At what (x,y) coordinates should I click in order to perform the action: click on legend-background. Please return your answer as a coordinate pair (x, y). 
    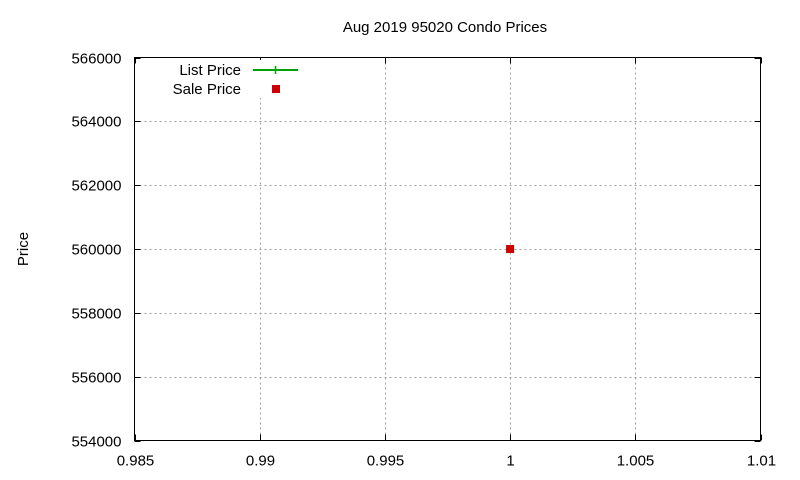
    Looking at the image, I should click on (234, 79).